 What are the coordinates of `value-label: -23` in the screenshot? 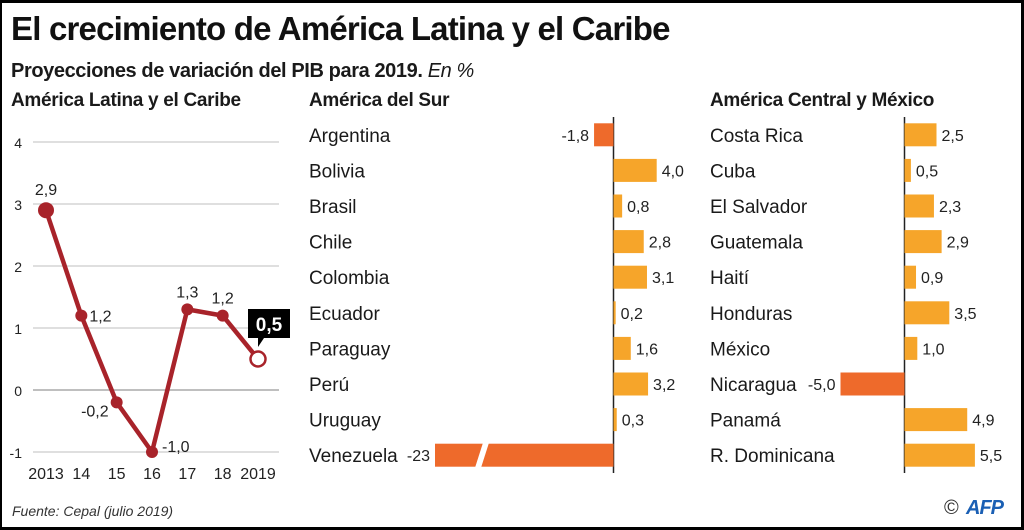 It's located at (418, 456).